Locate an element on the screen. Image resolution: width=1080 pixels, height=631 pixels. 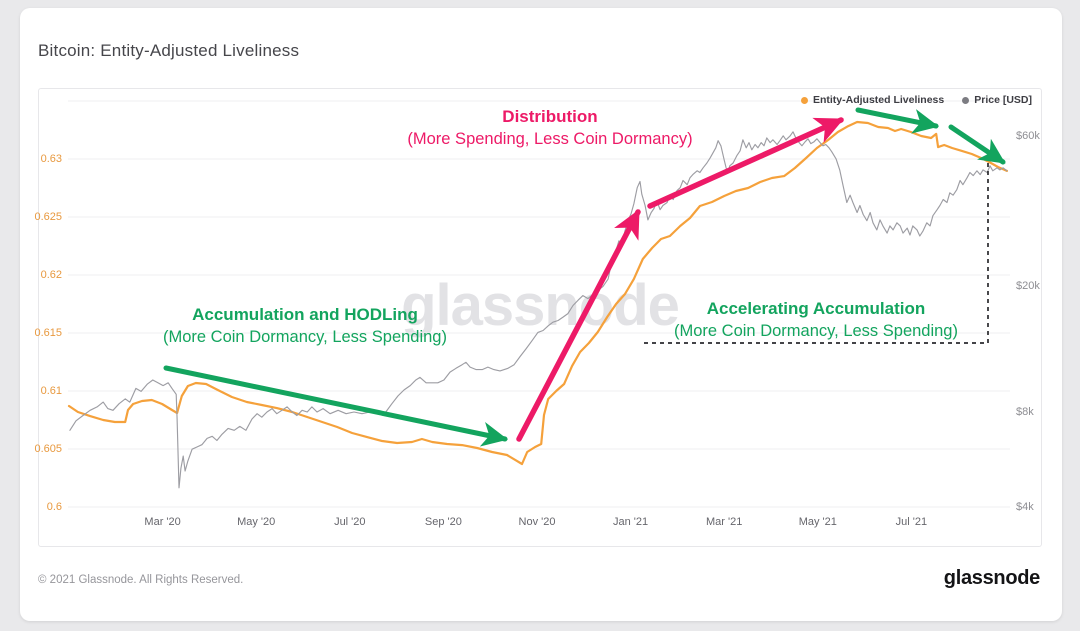
right-axis-tick-label: $4k is located at coordinates (1025, 507).